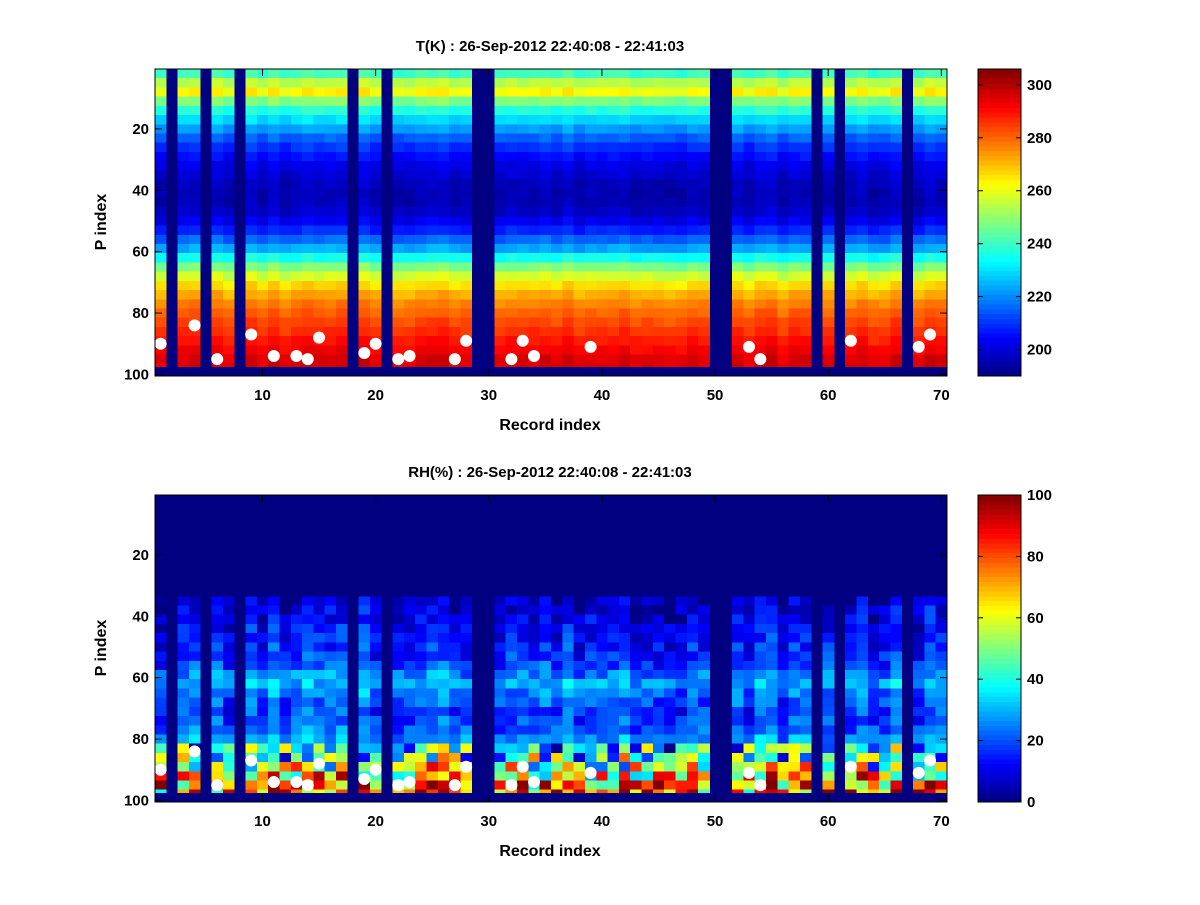  I want to click on surface-marker, so click(194, 325).